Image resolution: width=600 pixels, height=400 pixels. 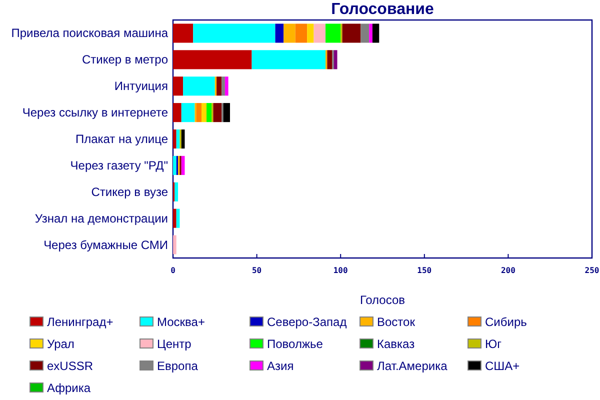 What do you see at coordinates (340, 270) in the screenshot?
I see `x-tick-label: 100` at bounding box center [340, 270].